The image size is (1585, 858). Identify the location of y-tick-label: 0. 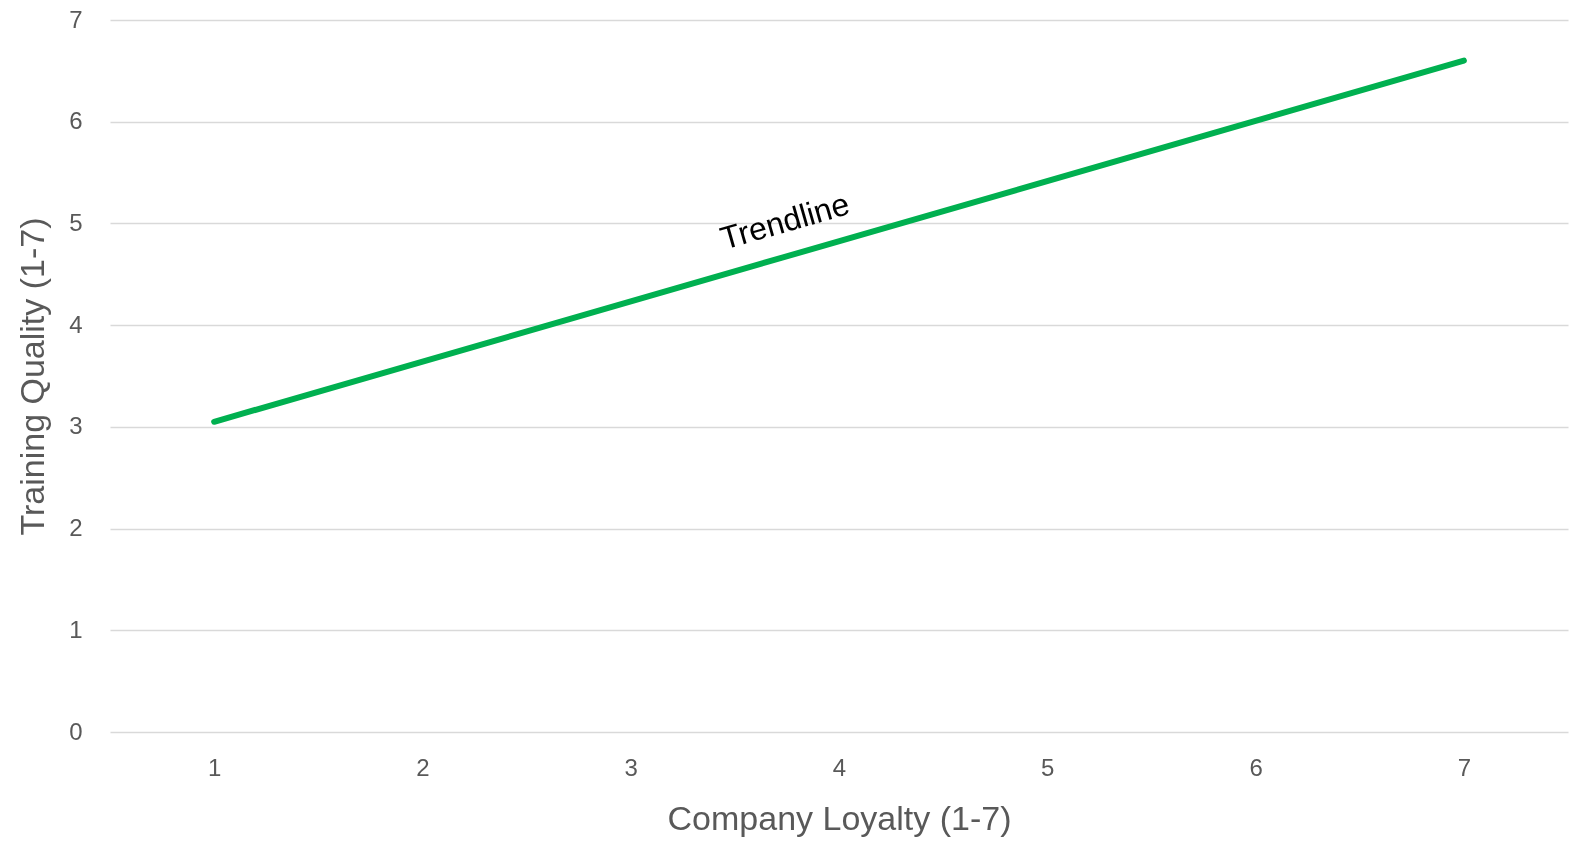
(76, 731).